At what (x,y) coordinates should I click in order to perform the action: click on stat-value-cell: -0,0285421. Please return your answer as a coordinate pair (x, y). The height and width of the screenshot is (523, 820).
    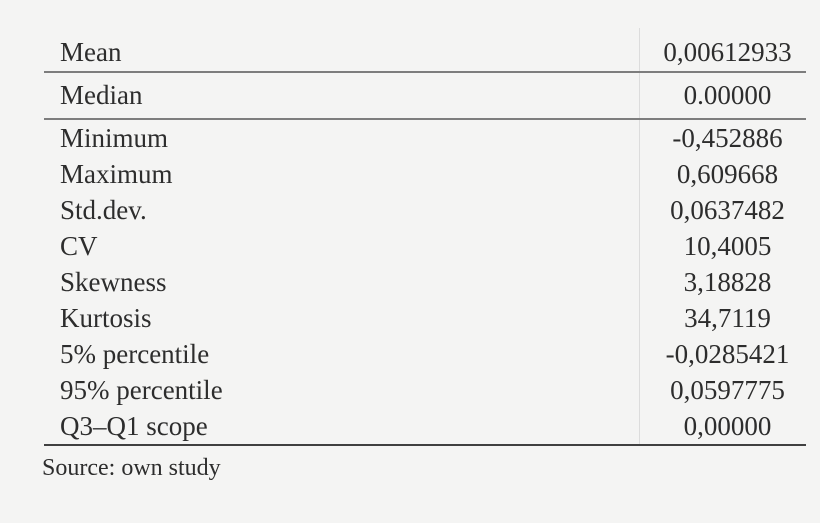
    Looking at the image, I should click on (722, 354).